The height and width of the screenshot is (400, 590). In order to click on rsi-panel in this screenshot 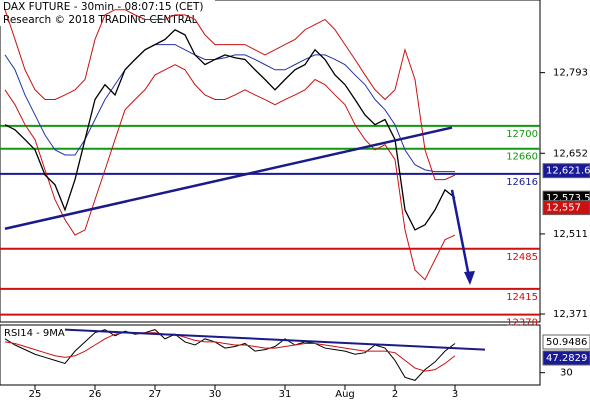, I will do `click(270, 355)`.